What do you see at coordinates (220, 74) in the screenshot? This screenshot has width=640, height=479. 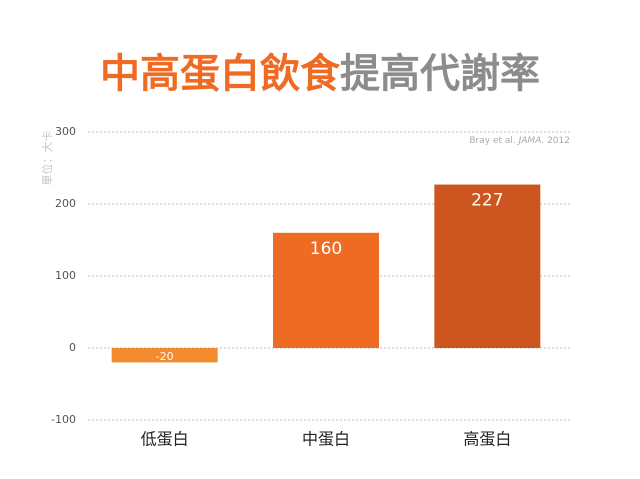 I see `title-part: 中高蛋白飲食` at bounding box center [220, 74].